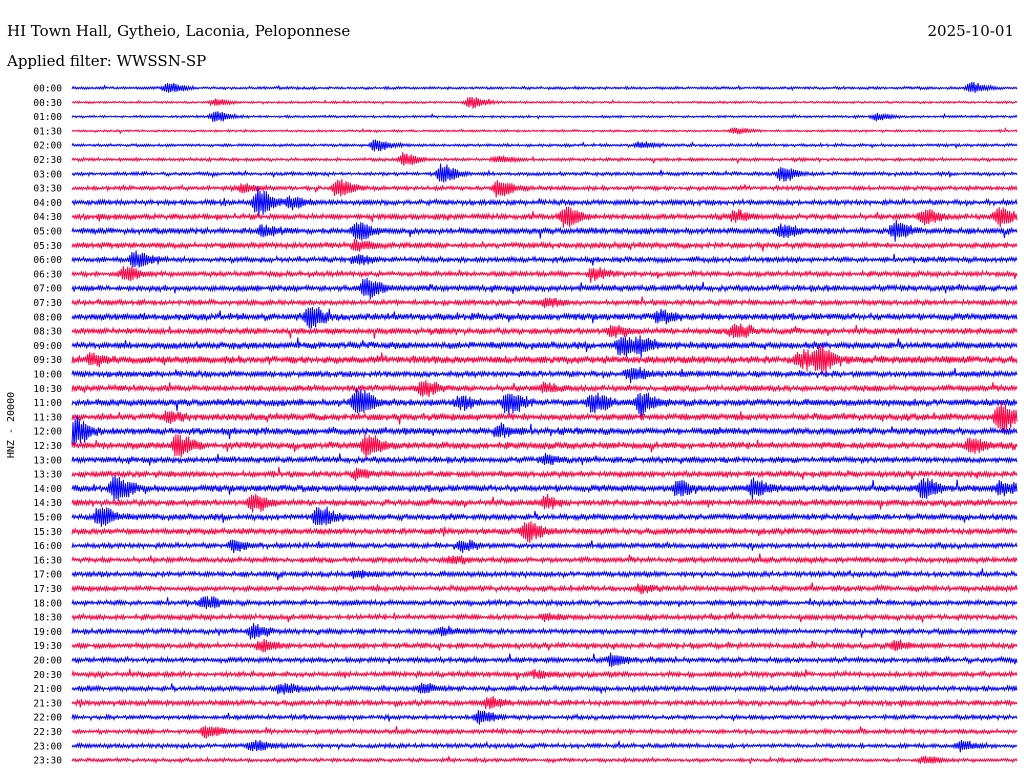 The height and width of the screenshot is (780, 1024). What do you see at coordinates (47, 389) in the screenshot?
I see `row-time-label: 10:30` at bounding box center [47, 389].